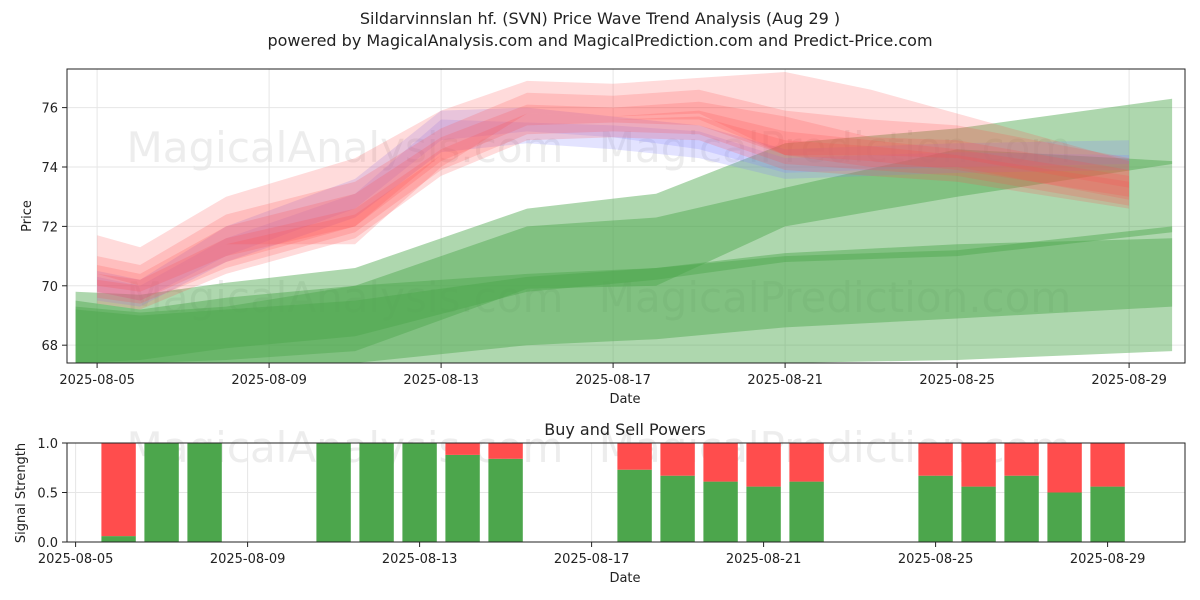  What do you see at coordinates (936, 559) in the screenshot?
I see `bottom-x-tick-label: 2025-08-25` at bounding box center [936, 559].